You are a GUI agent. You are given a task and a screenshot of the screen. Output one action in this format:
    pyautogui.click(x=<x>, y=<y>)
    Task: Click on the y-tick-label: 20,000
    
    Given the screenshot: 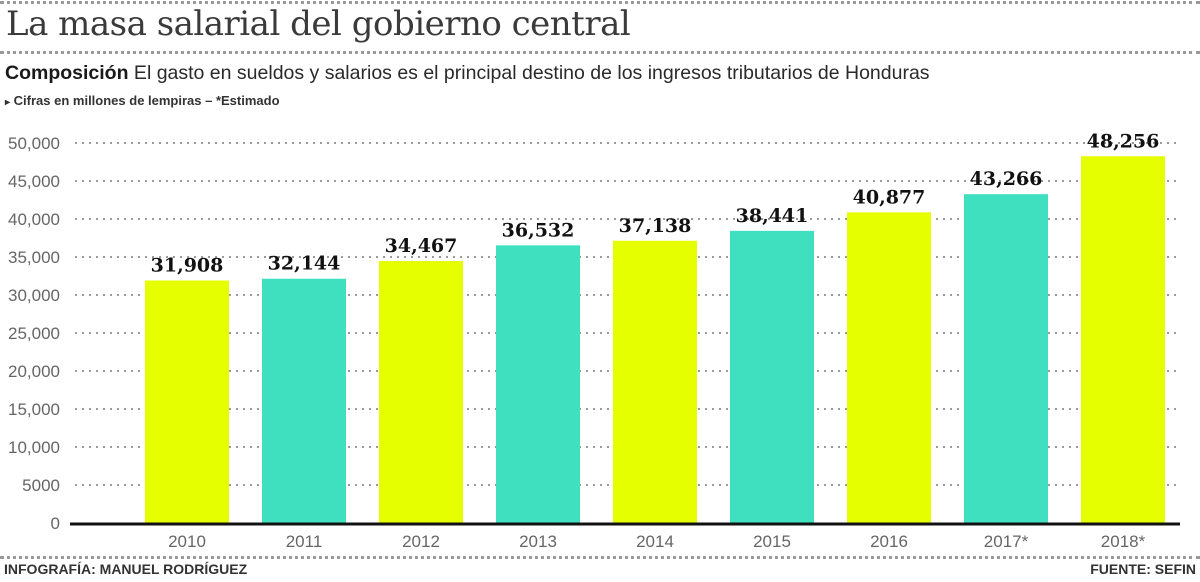 What is the action you would take?
    pyautogui.click(x=34, y=371)
    